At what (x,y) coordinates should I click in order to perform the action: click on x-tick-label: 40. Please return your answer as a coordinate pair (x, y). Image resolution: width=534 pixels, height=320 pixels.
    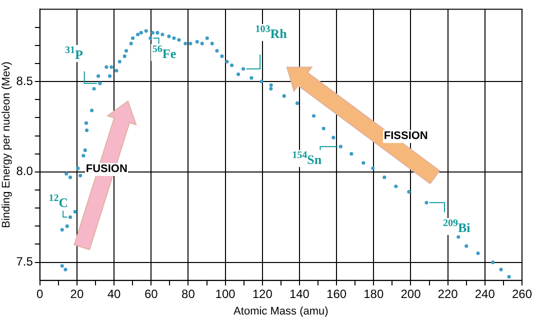
    Looking at the image, I should click on (114, 293).